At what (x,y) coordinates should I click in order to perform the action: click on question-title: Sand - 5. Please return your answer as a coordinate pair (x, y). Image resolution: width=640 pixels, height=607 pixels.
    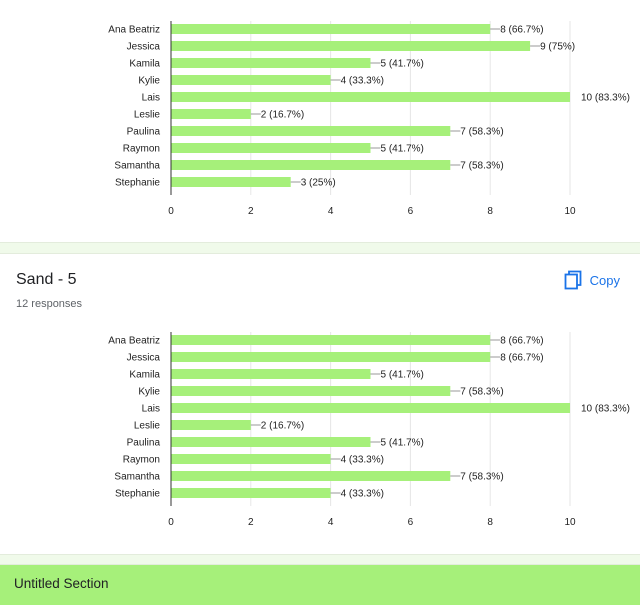
    Looking at the image, I should click on (46, 279).